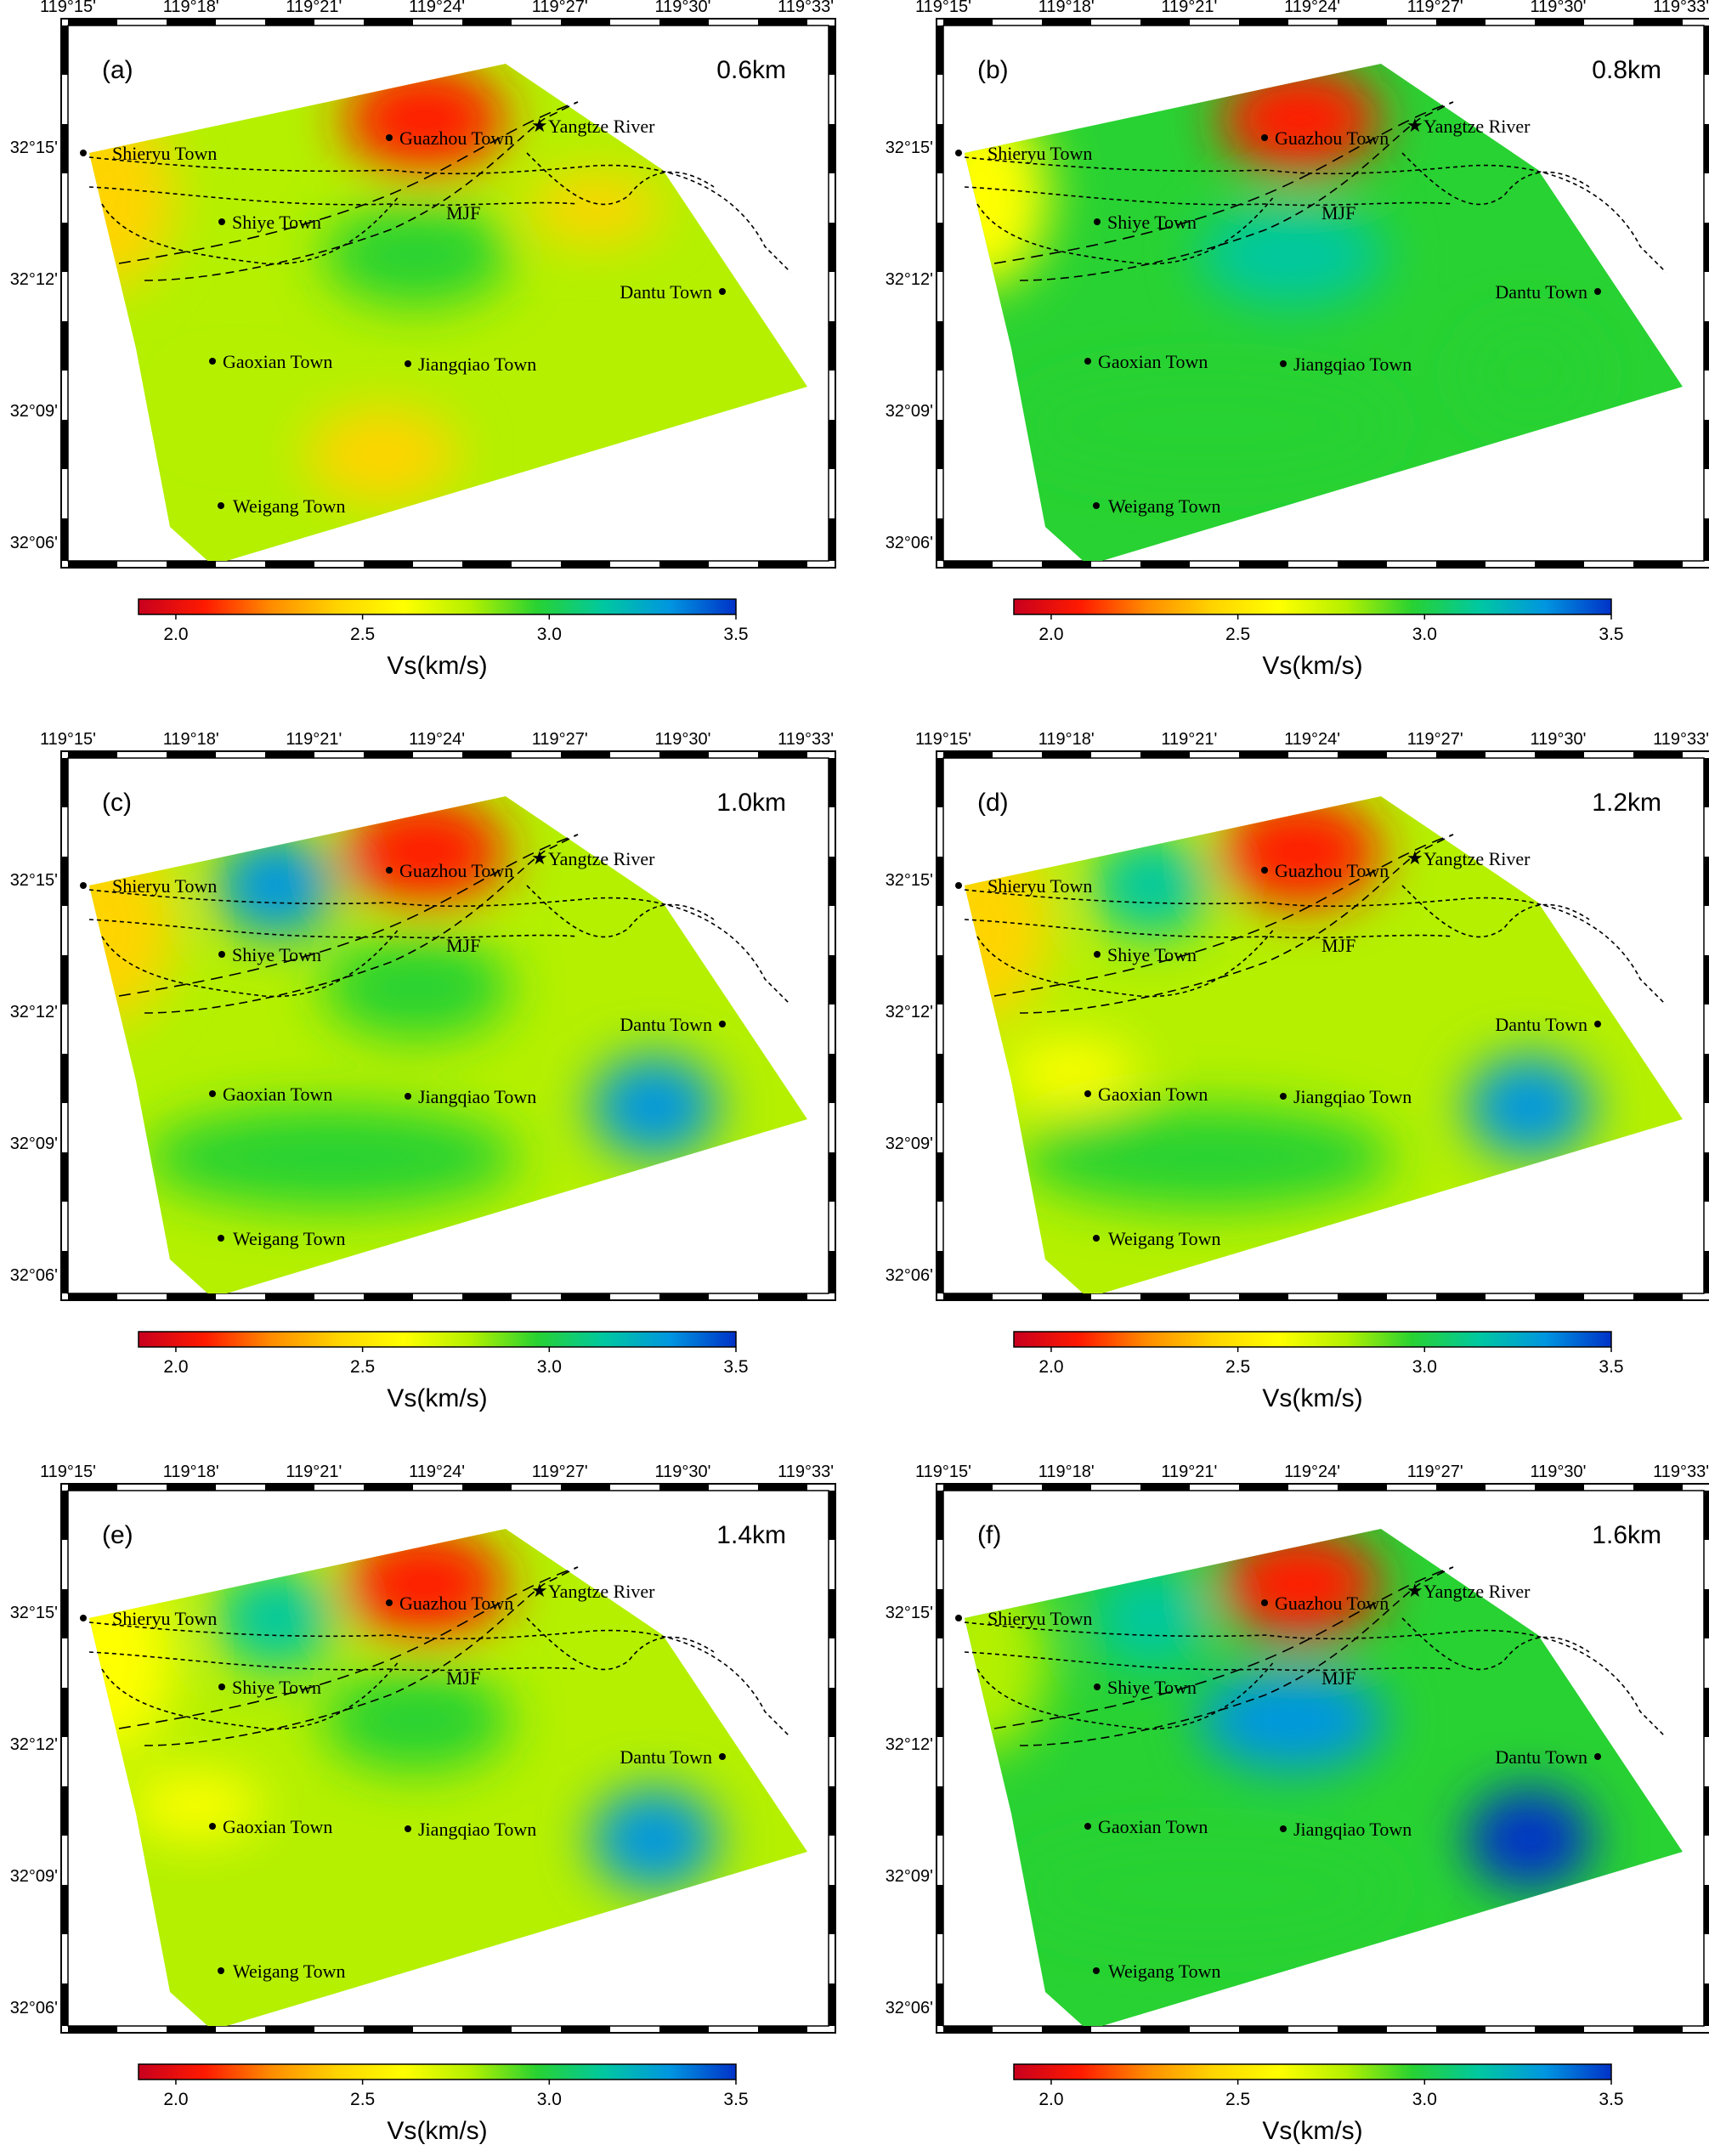 The width and height of the screenshot is (1709, 2156). I want to click on lon-tick-label: 119°33', so click(1681, 8).